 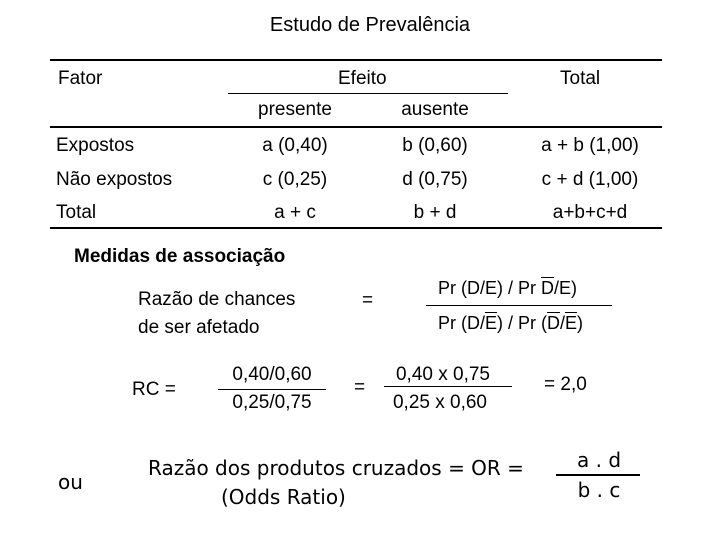 I want to click on table-header-rule, so click(x=356, y=127).